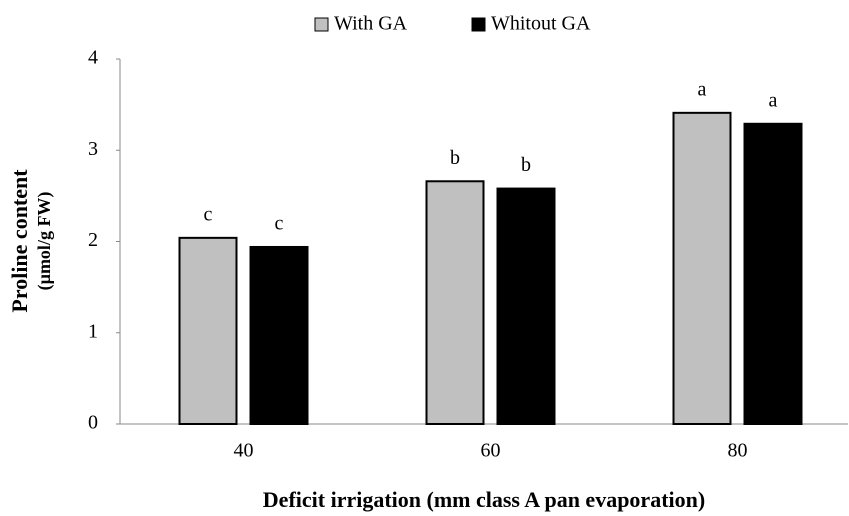 Image resolution: width=849 pixels, height=516 pixels. Describe the element at coordinates (93, 58) in the screenshot. I see `y-tick-label: 4` at that location.